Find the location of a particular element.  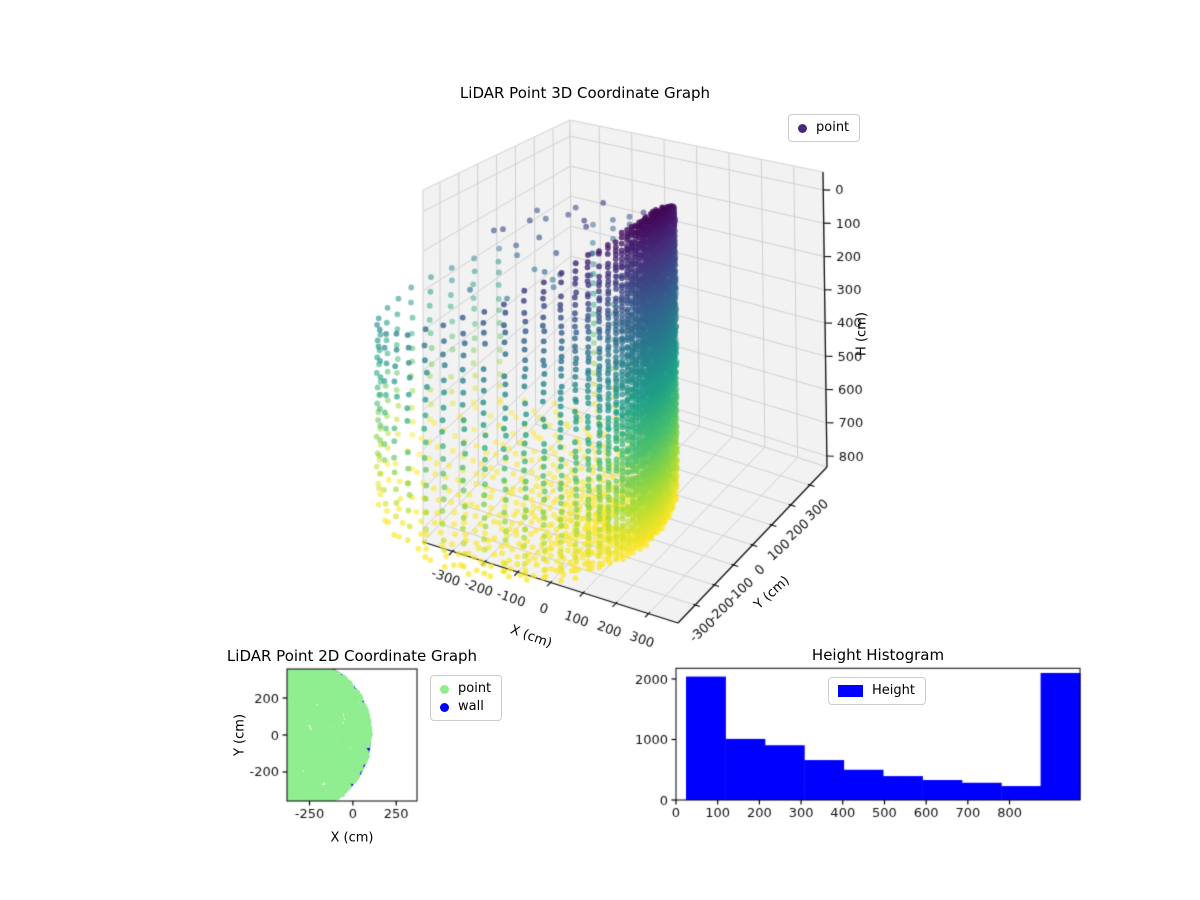

plot2d-legend-label-point: point is located at coordinates (475, 688).